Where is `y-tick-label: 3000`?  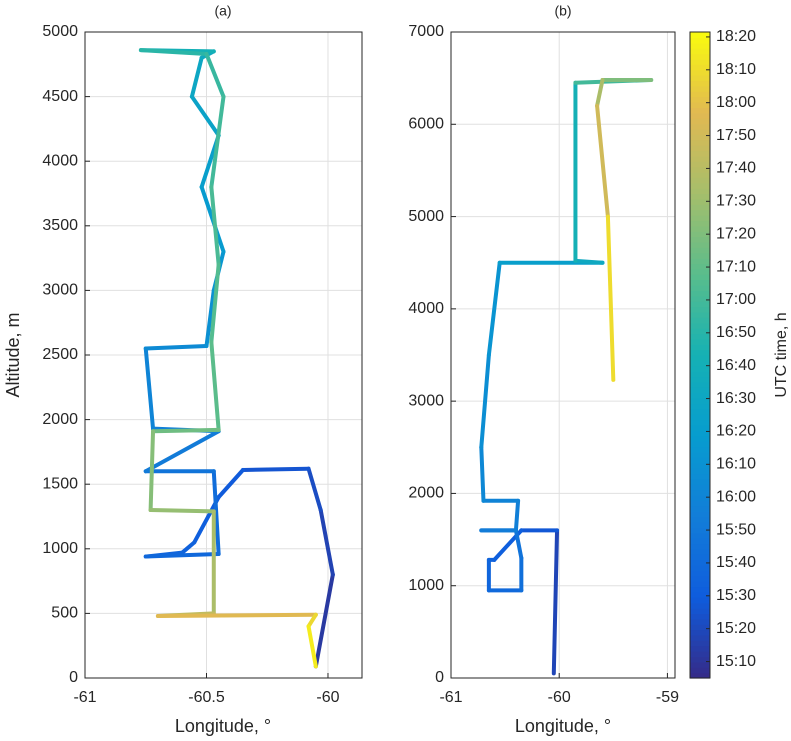 y-tick-label: 3000 is located at coordinates (426, 400).